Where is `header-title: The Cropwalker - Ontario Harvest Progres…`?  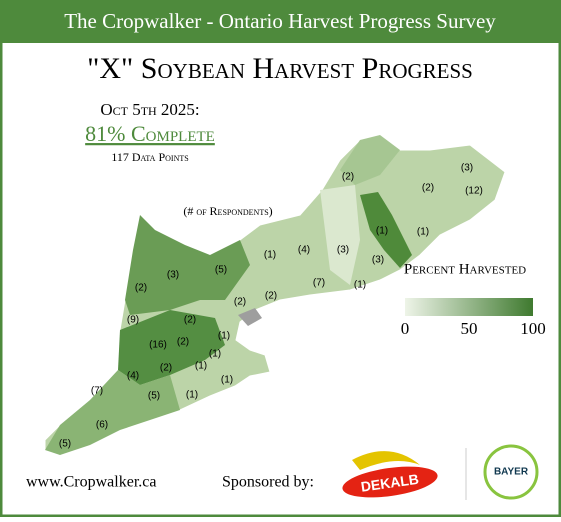
header-title: The Cropwalker - Ontario Harvest Progres… is located at coordinates (280, 21).